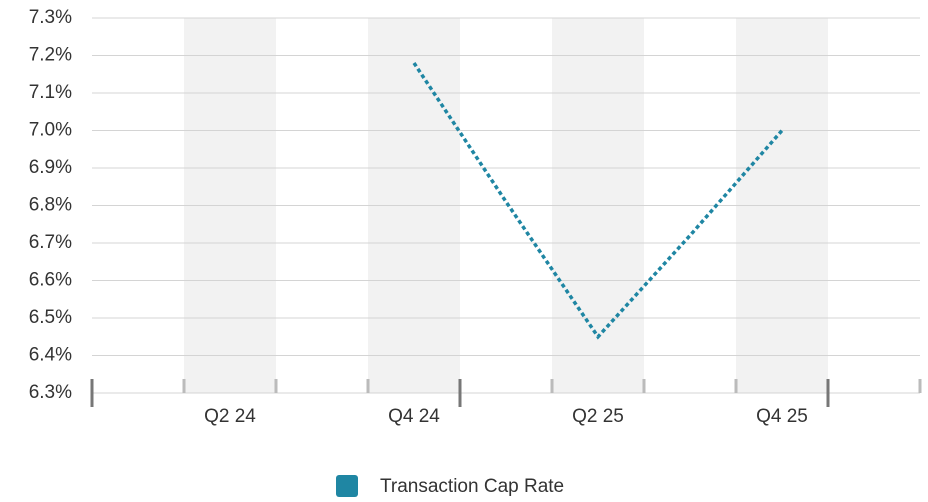  What do you see at coordinates (50, 355) in the screenshot?
I see `y-tick-label: 6.4%` at bounding box center [50, 355].